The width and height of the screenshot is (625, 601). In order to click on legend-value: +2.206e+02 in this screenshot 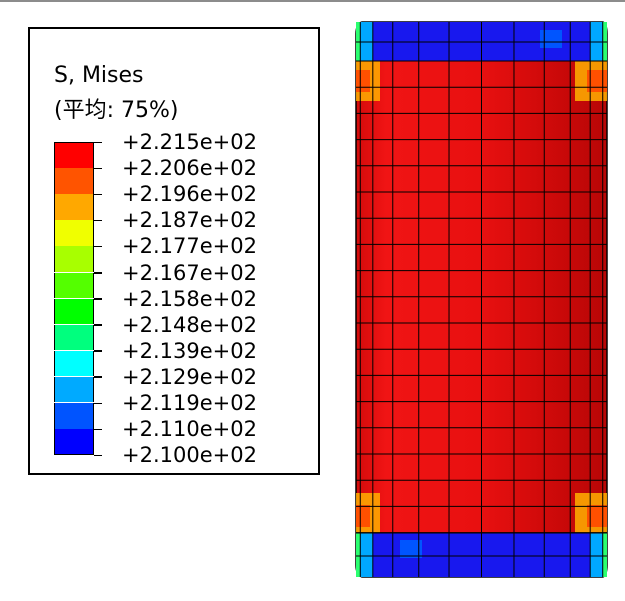, I will do `click(189, 168)`.